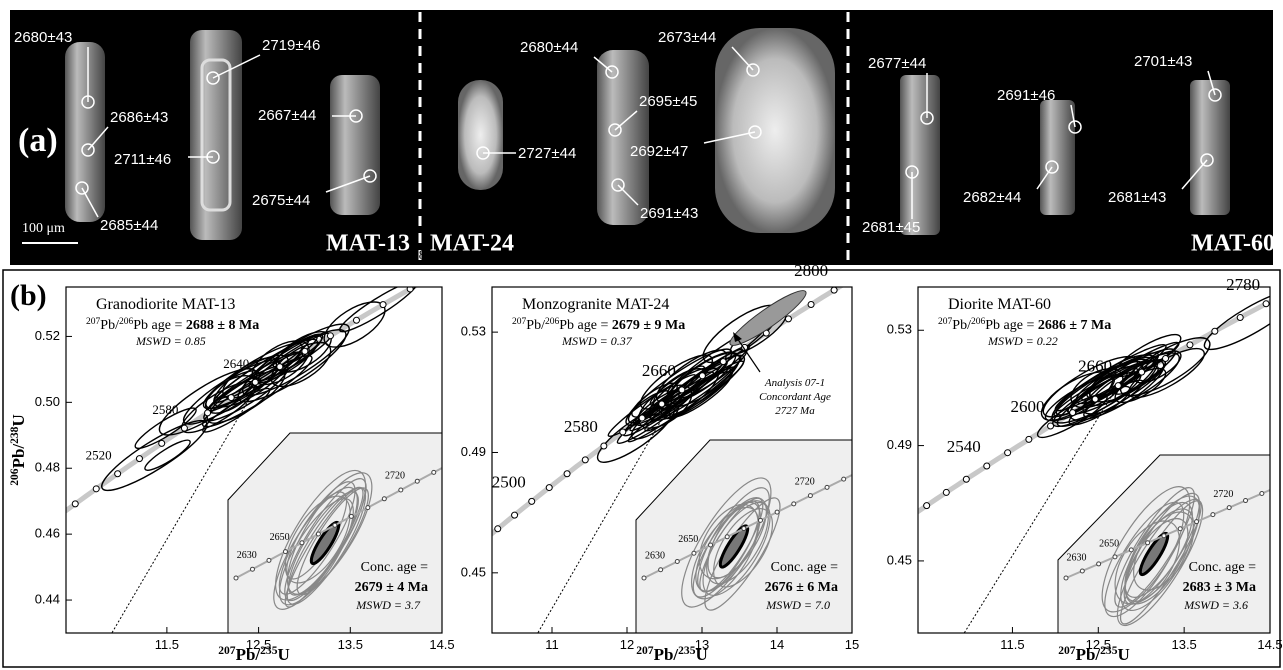  What do you see at coordinates (795, 411) in the screenshot?
I see `annotation: 2727 Ma` at bounding box center [795, 411].